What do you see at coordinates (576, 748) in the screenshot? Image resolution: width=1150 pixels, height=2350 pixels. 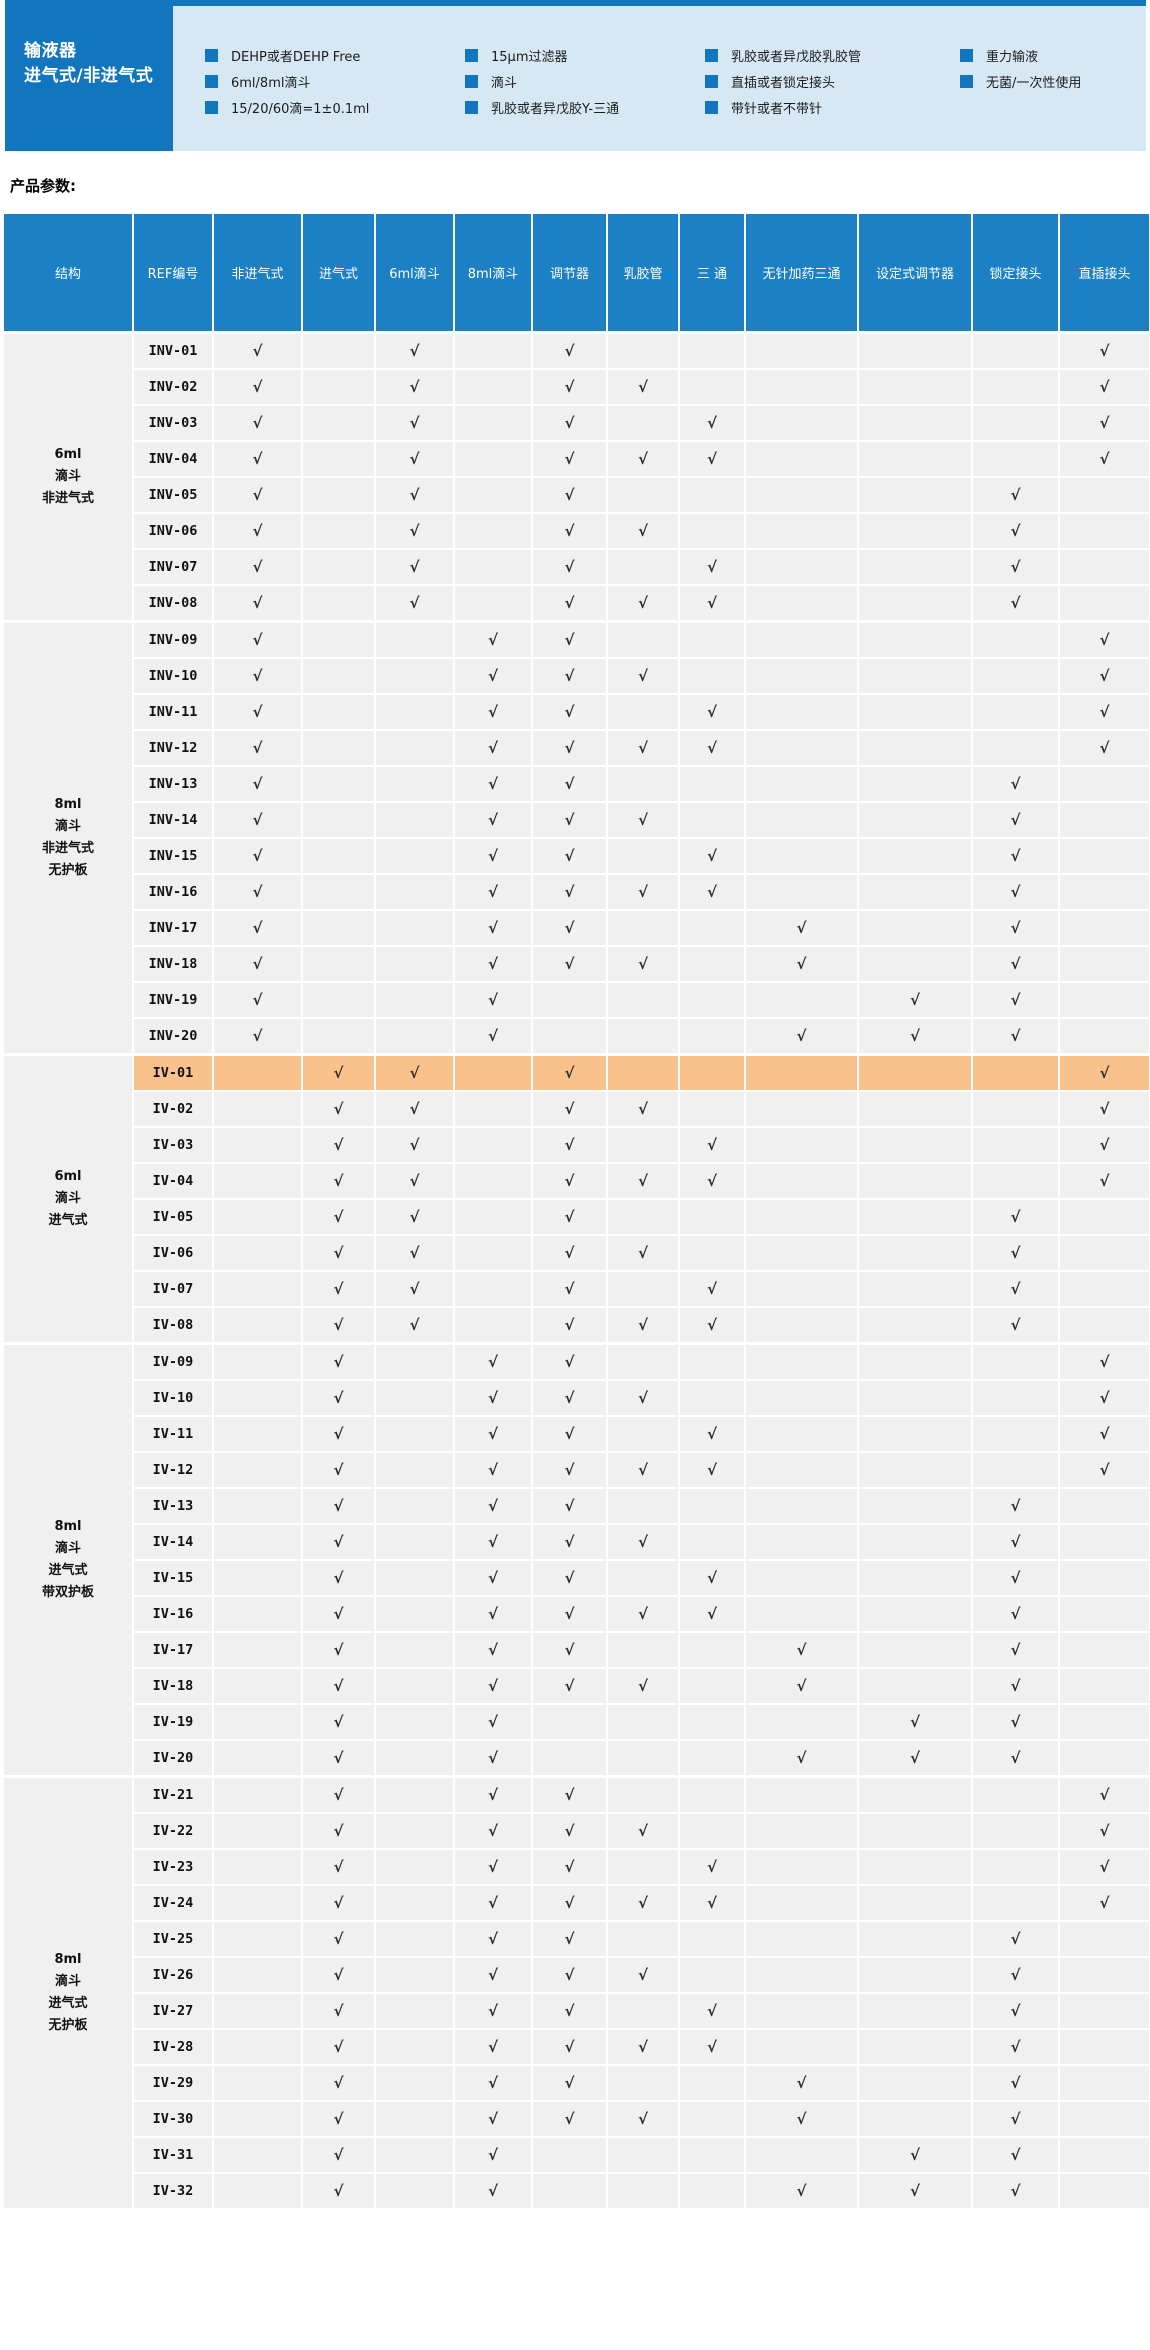 I see `table-row: INV-12 √ √ √ √ √ √` at bounding box center [576, 748].